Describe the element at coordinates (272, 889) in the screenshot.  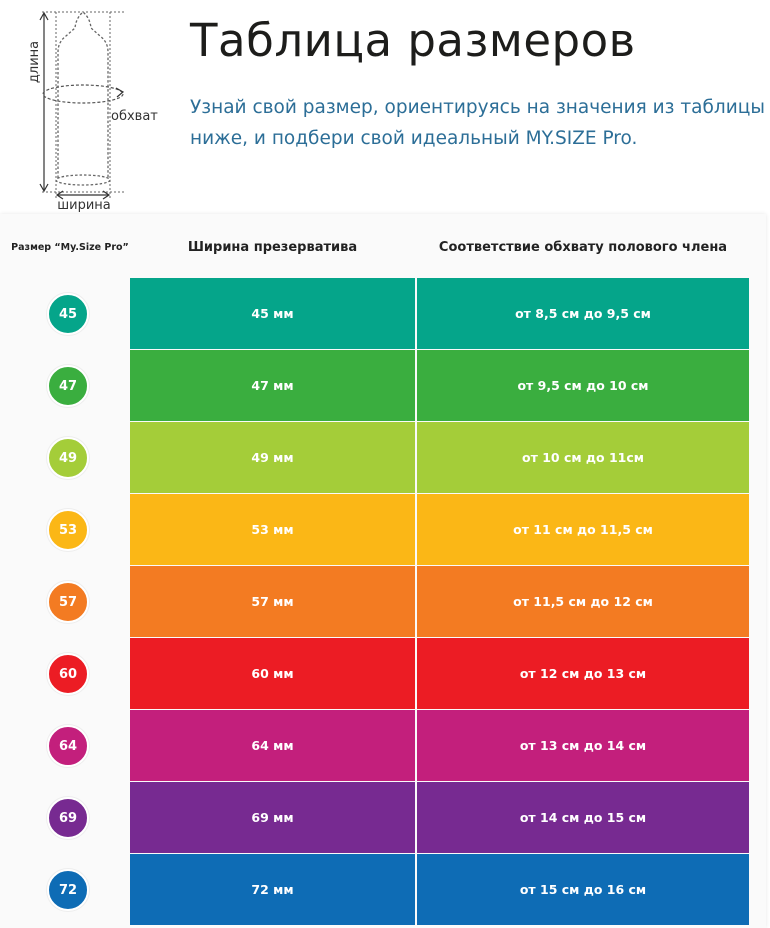
I see `width-cell: 72 мм` at that location.